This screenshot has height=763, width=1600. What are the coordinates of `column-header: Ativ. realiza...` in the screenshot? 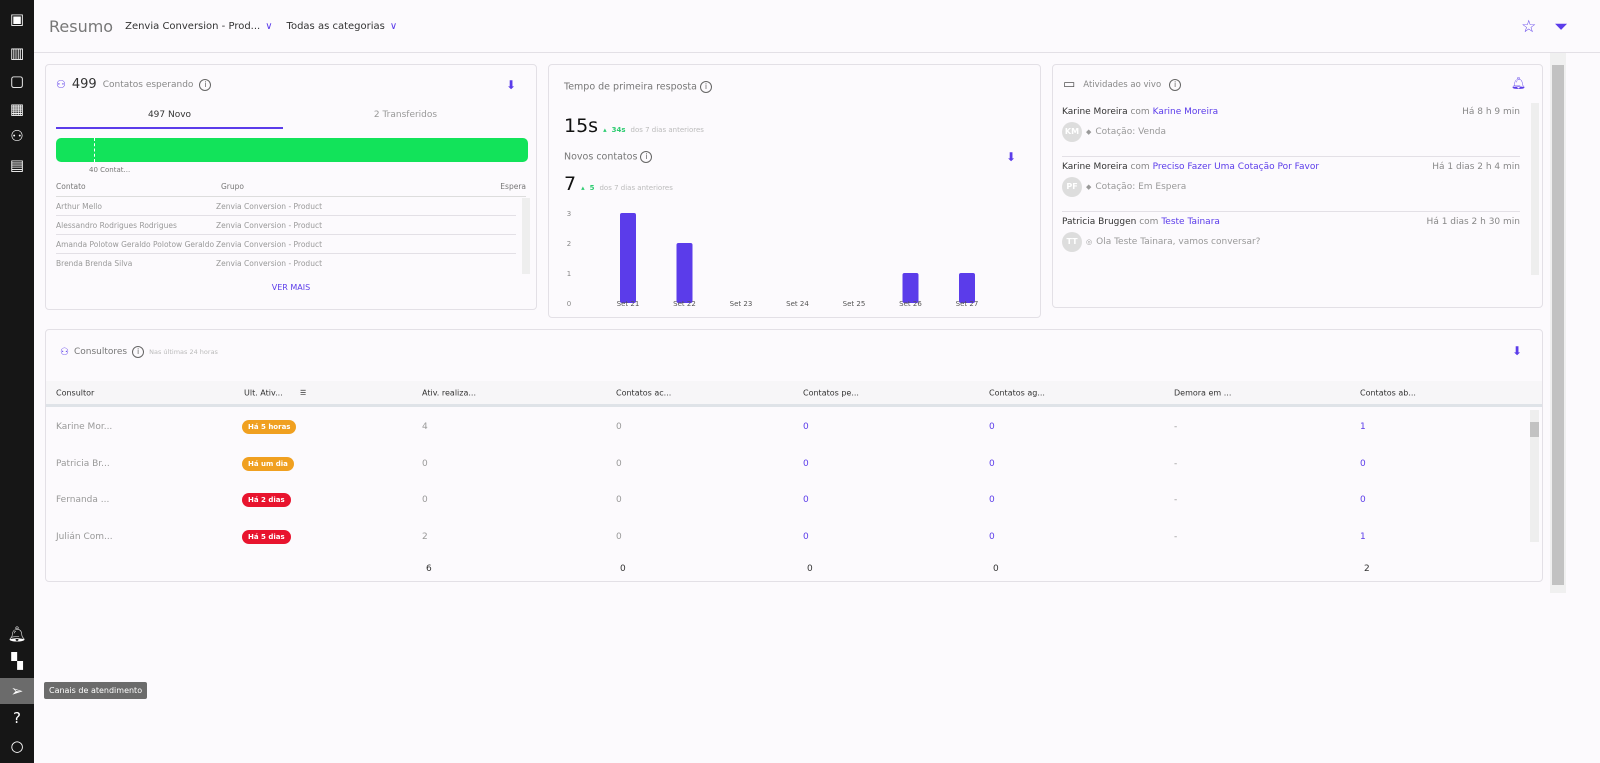 It's located at (449, 392).